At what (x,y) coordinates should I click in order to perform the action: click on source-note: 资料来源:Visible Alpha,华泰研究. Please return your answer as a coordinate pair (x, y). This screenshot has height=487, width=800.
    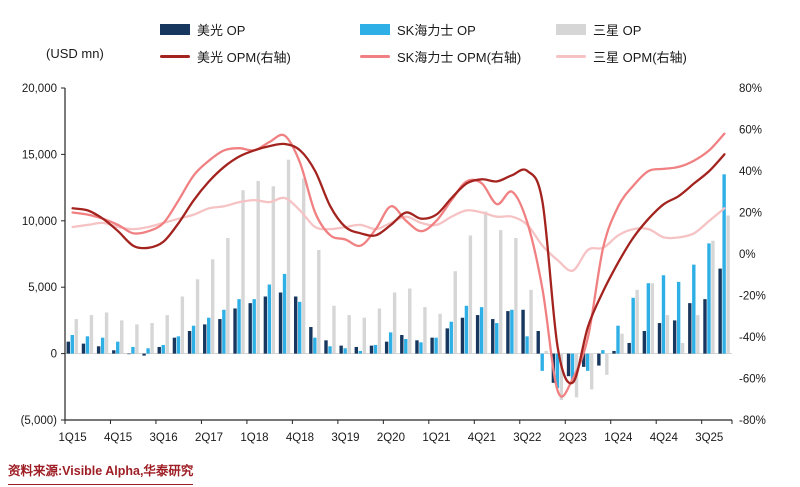
    Looking at the image, I should click on (101, 472).